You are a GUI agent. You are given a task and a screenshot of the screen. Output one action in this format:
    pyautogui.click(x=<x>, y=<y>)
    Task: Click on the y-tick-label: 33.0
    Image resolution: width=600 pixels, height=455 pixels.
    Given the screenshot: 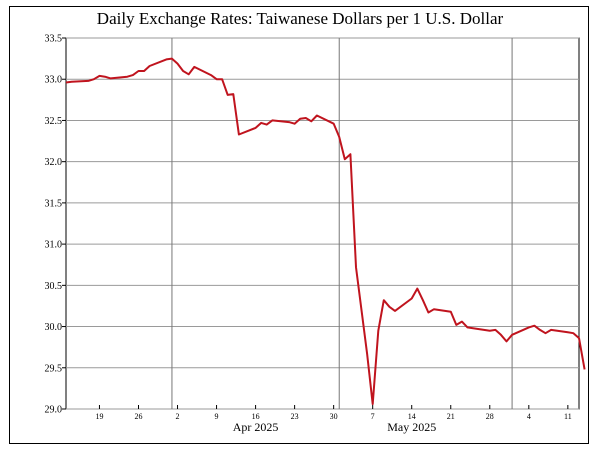 What is the action you would take?
    pyautogui.click(x=54, y=80)
    